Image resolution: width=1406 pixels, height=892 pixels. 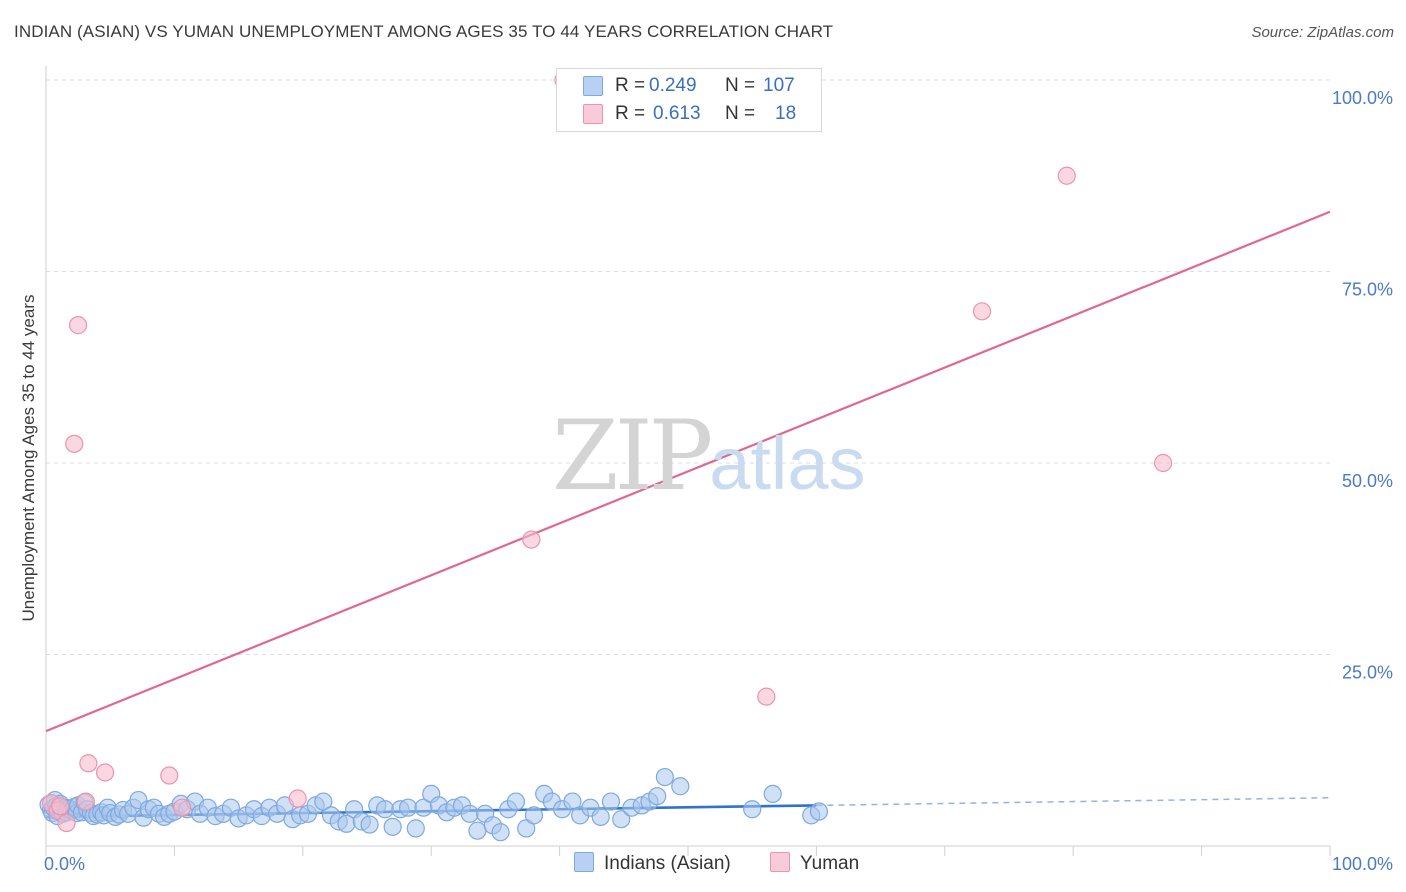 What do you see at coordinates (1367, 290) in the screenshot?
I see `y-tick-label: 75.0%` at bounding box center [1367, 290].